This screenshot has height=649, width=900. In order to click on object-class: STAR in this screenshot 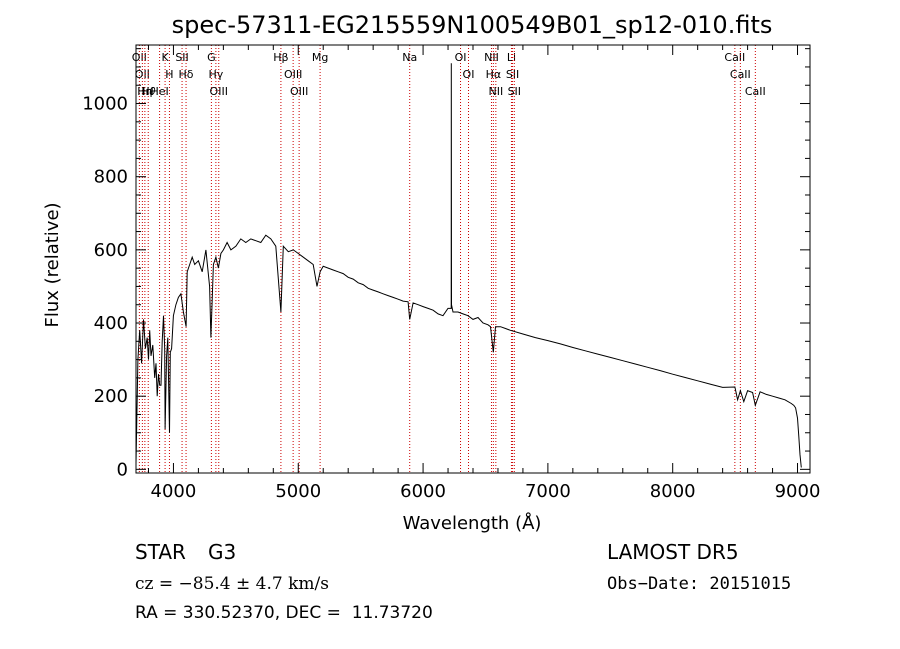, I will do `click(160, 552)`.